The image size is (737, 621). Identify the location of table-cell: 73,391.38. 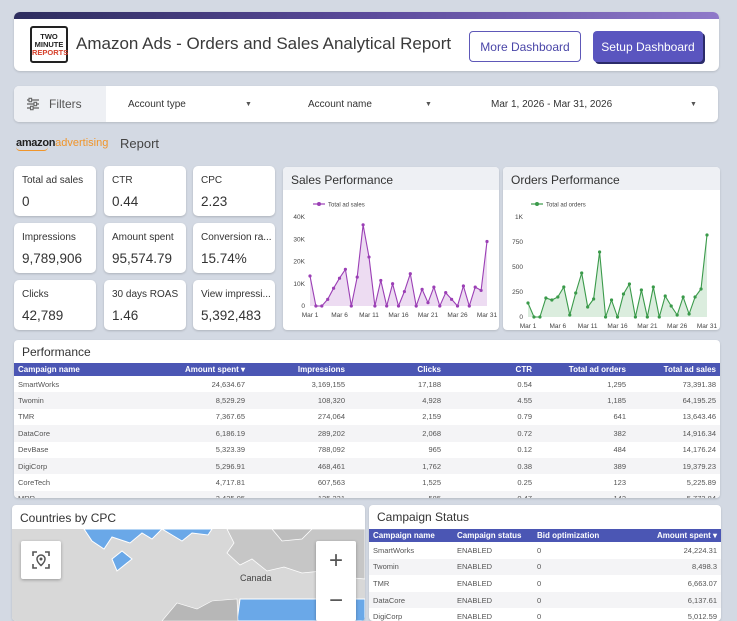
(699, 384).